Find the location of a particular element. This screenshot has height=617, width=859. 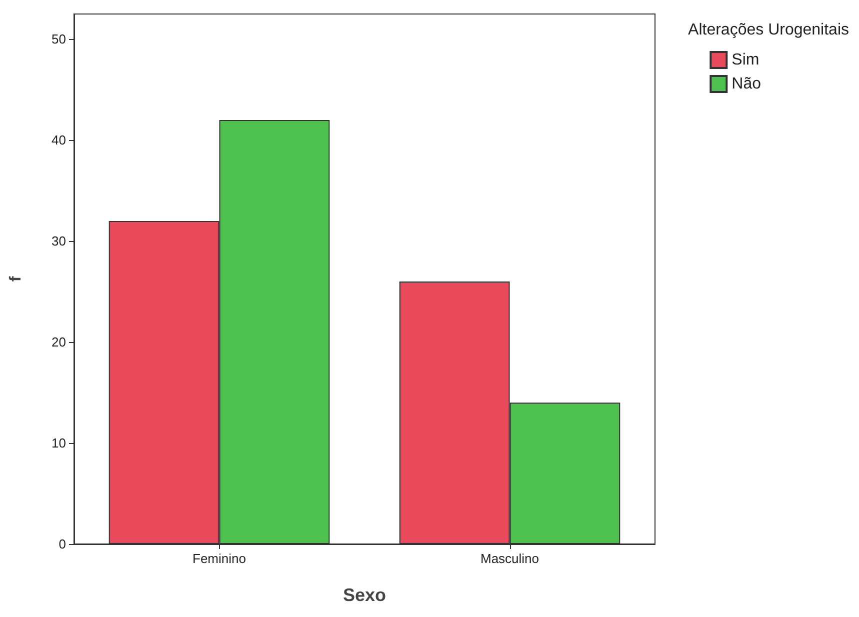

legend-title: Alterações Urogenitais is located at coordinates (768, 30).